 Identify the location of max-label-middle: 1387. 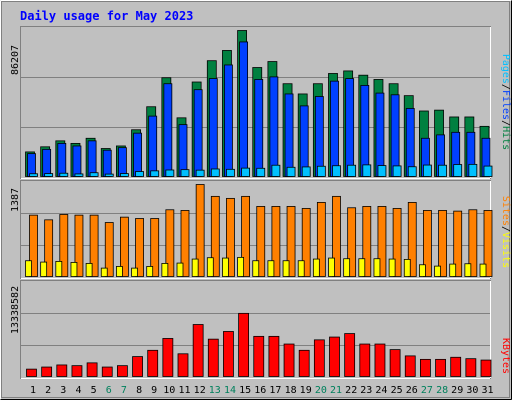
(15, 200).